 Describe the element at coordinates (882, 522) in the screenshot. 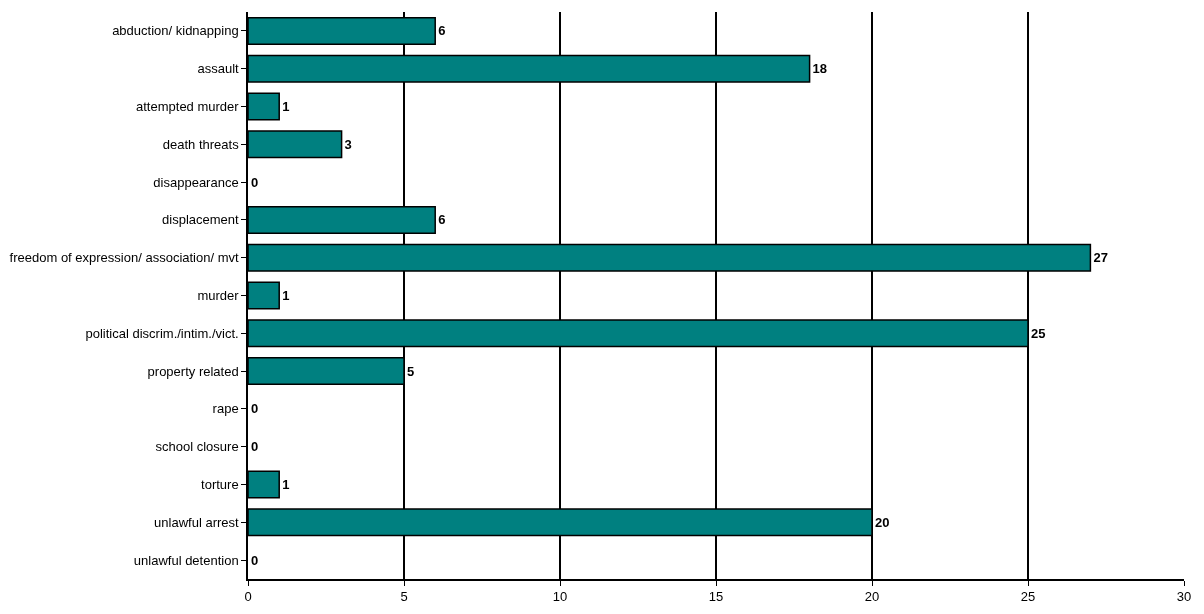

I see `data-label: 20` at that location.